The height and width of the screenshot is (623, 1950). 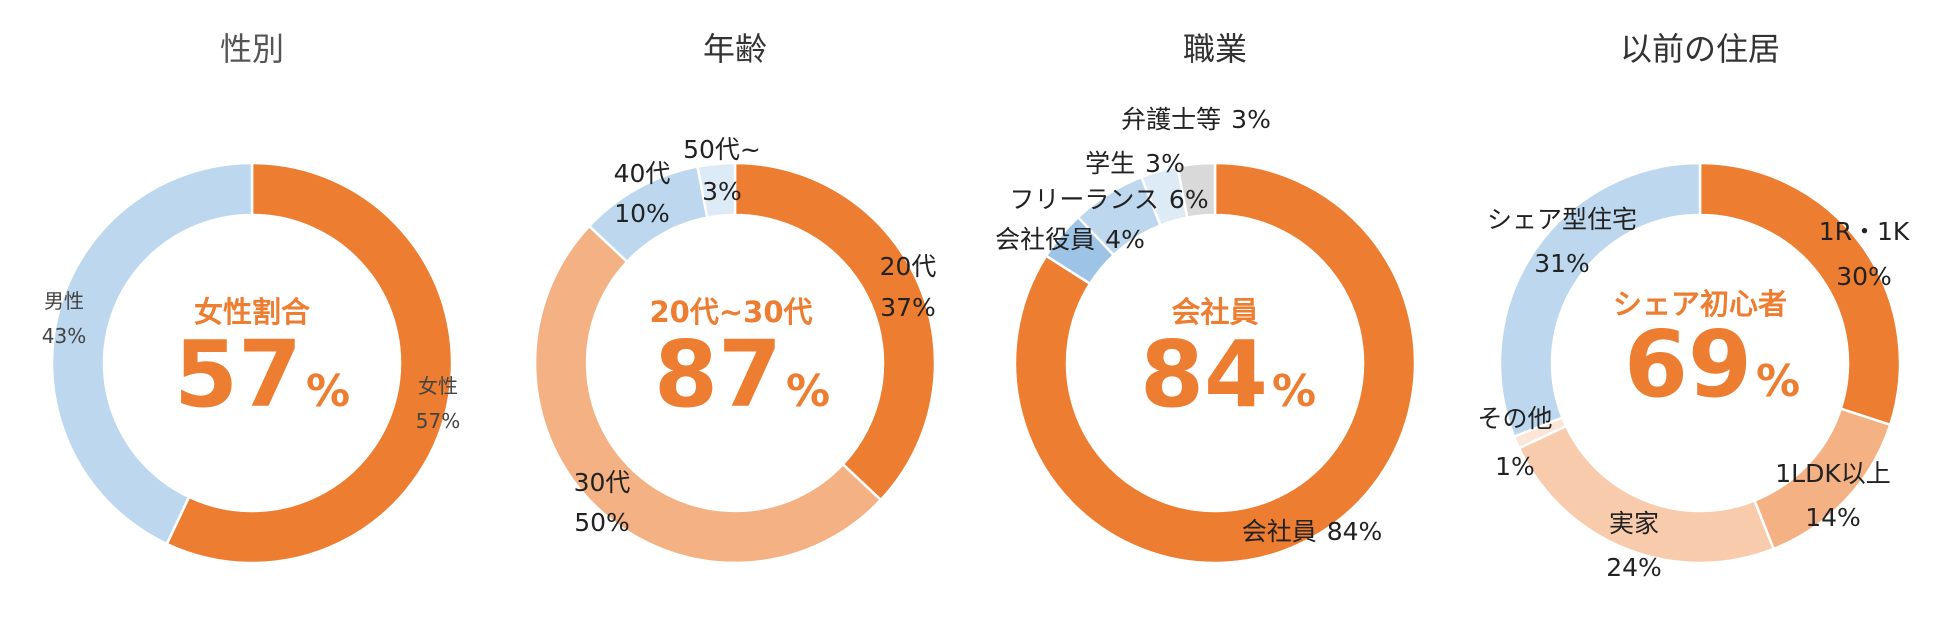 I want to click on slice-label-housing-share-percent: 31%, so click(x=1562, y=263).